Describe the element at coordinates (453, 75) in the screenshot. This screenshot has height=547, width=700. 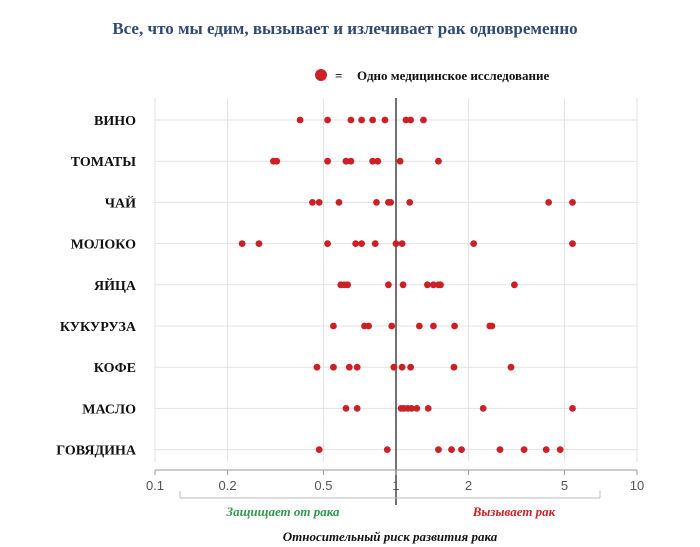
I see `legend-label: Одно медицинское исследование` at that location.